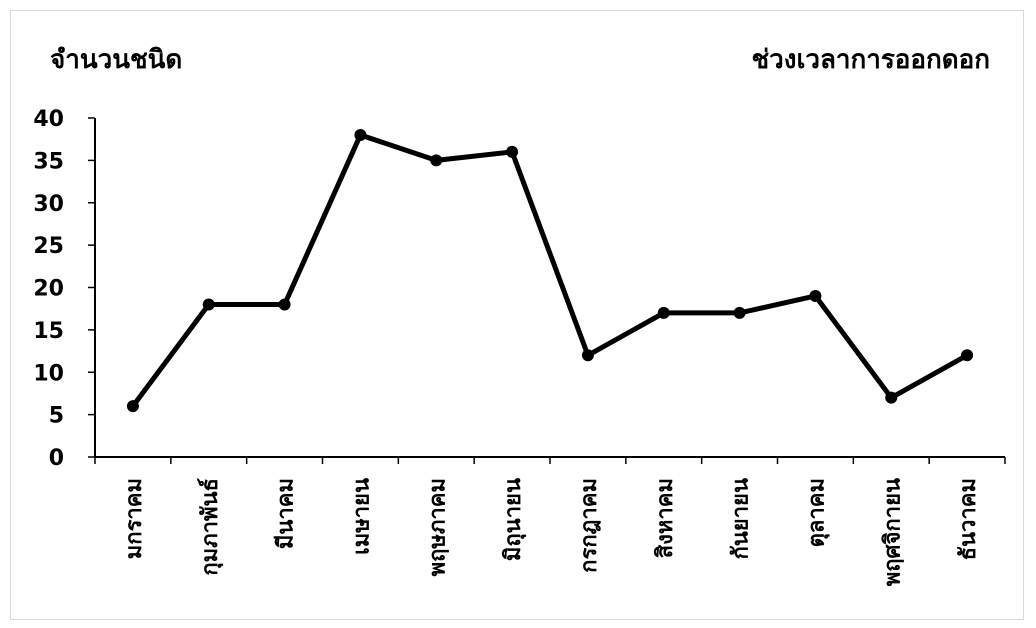 This screenshot has width=1036, height=628. I want to click on y-tick-label: 15, so click(48, 331).